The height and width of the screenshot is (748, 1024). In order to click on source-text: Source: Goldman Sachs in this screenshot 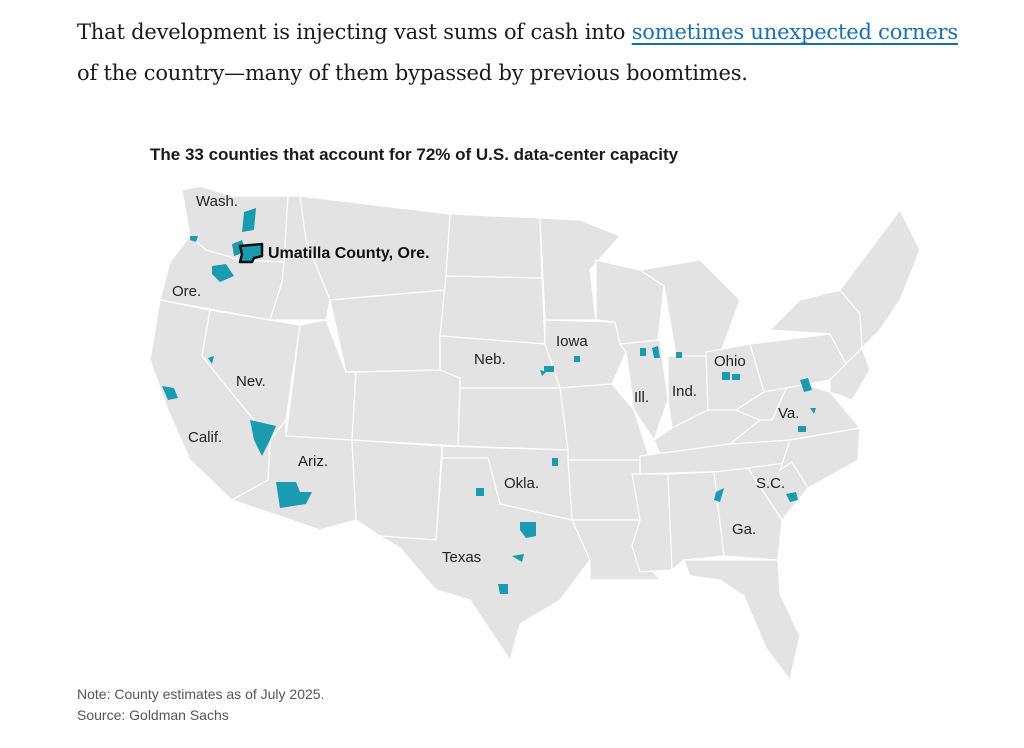, I will do `click(153, 715)`.